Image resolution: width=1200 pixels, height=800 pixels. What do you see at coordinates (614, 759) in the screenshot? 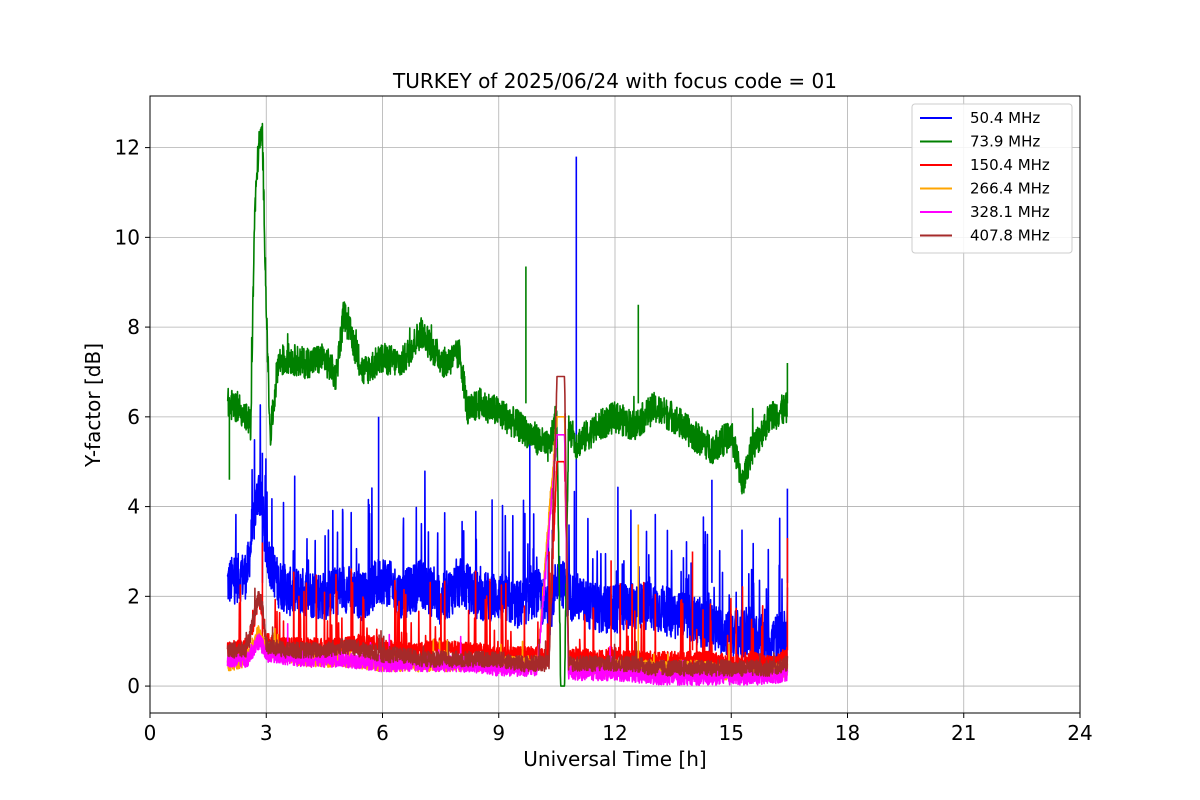
I see `x-axis-label: Universal Time [h]` at bounding box center [614, 759].